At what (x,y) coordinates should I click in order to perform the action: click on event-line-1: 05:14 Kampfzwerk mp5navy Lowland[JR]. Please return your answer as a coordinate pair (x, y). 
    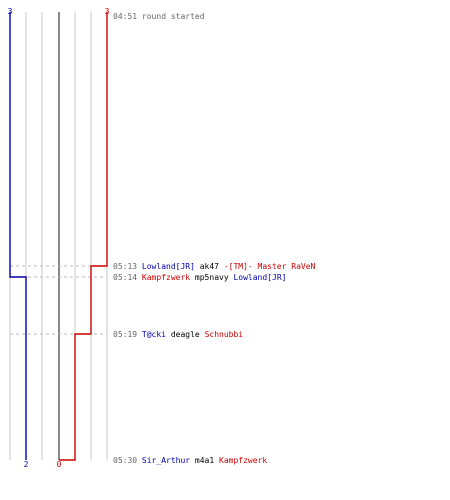
    Looking at the image, I should click on (199, 277).